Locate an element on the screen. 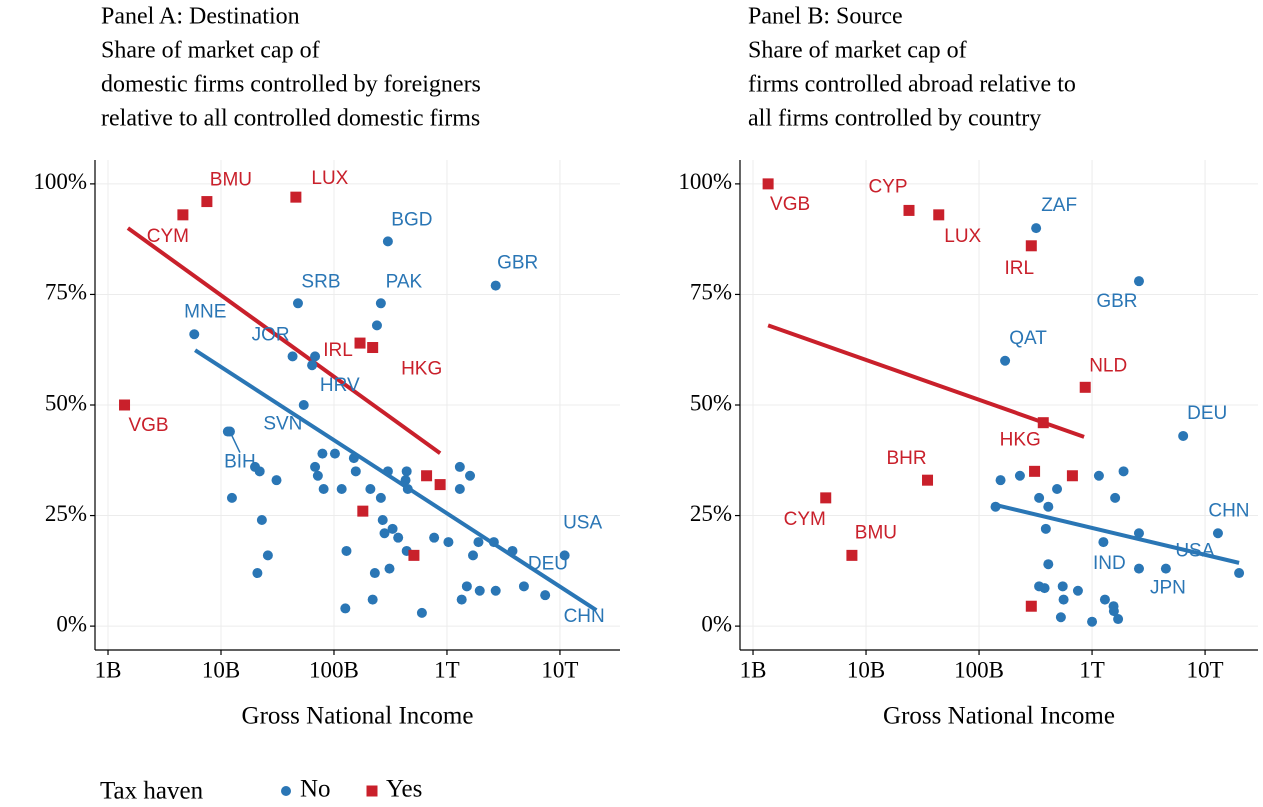 This screenshot has width=1263, height=807. x-tick-label: 100B is located at coordinates (334, 669).